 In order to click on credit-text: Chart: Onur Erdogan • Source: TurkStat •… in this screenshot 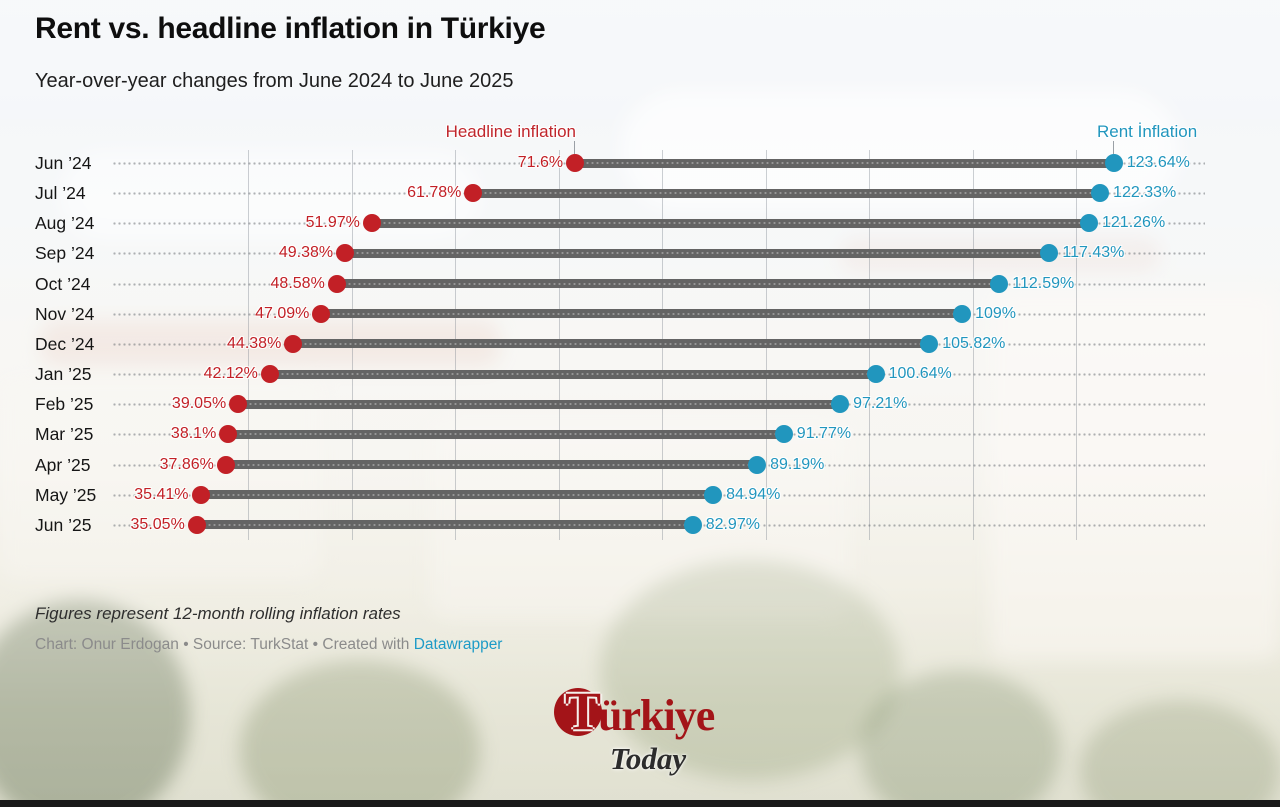, I will do `click(224, 644)`.